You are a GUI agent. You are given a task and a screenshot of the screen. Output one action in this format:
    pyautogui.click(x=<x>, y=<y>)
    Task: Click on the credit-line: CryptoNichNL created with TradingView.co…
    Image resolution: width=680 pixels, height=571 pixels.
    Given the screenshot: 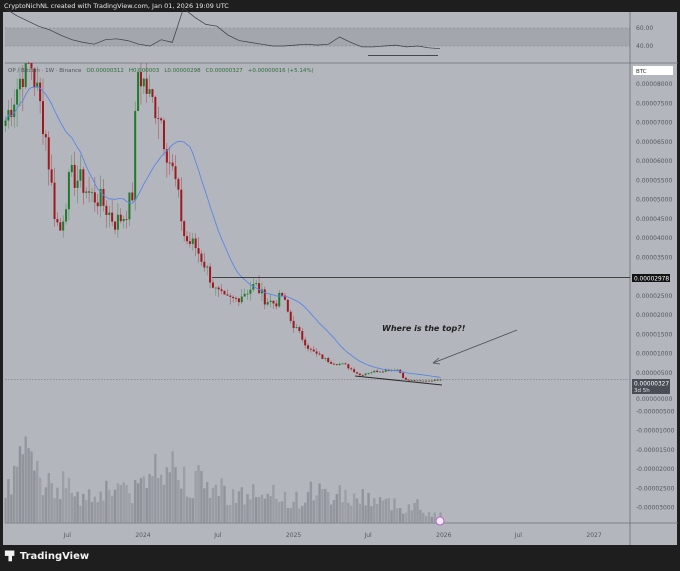 What is the action you would take?
    pyautogui.click(x=116, y=6)
    